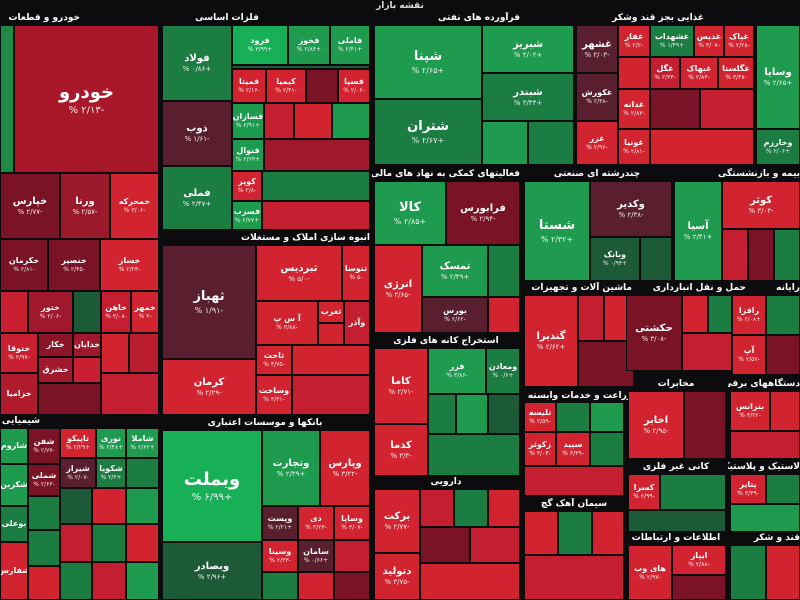  What do you see at coordinates (503, 371) in the screenshot?
I see `stock-tile-vamadan: ومعادن +۰/۶ %` at bounding box center [503, 371].